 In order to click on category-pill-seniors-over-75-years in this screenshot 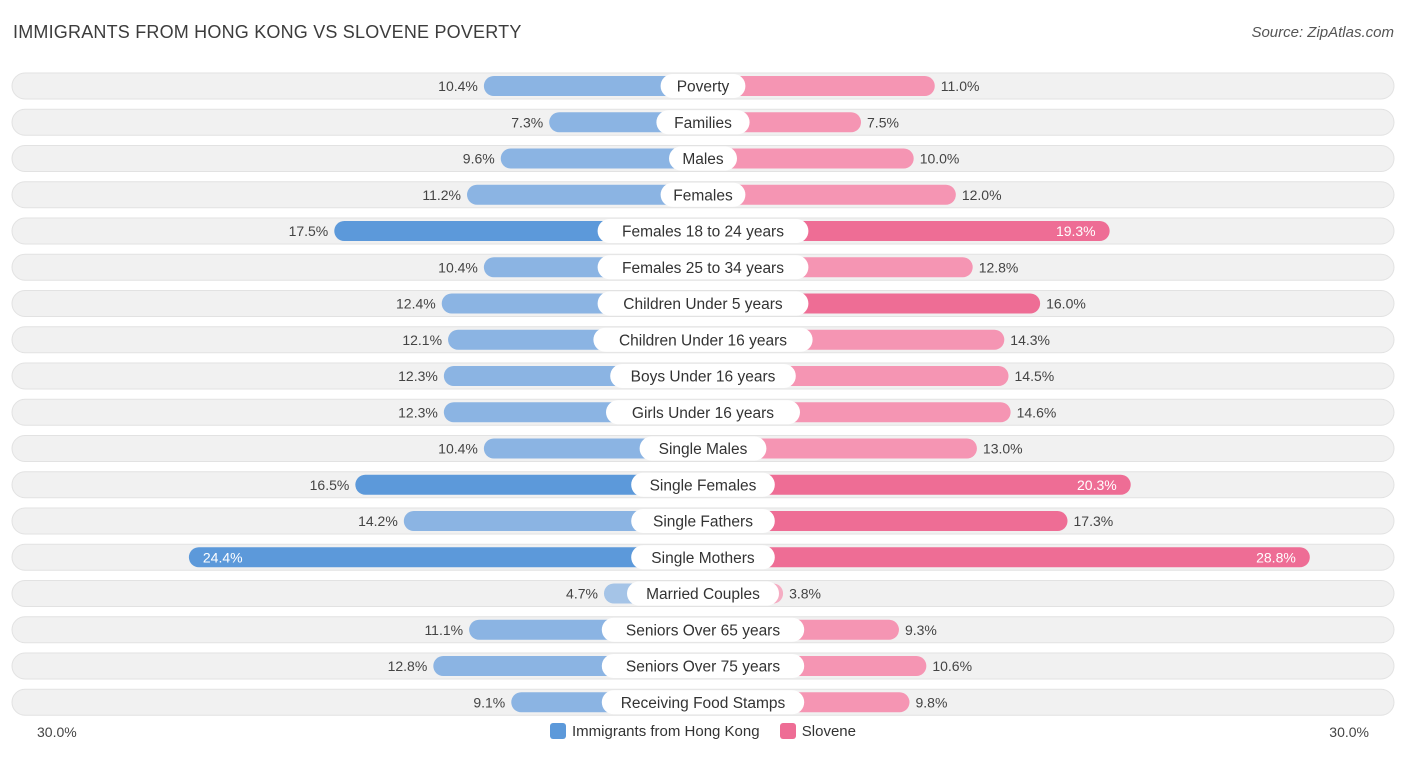, I will do `click(703, 666)`.